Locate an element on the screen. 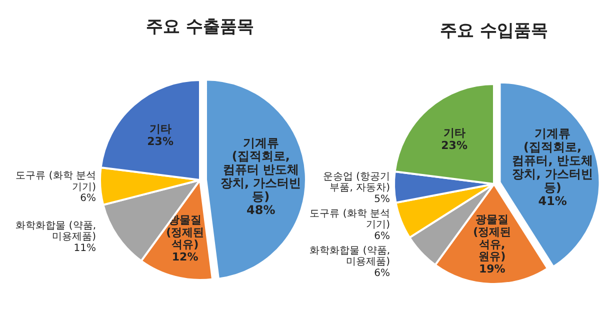 Image resolution: width=600 pixels, height=321 pixels. data-label: 48% is located at coordinates (261, 209).